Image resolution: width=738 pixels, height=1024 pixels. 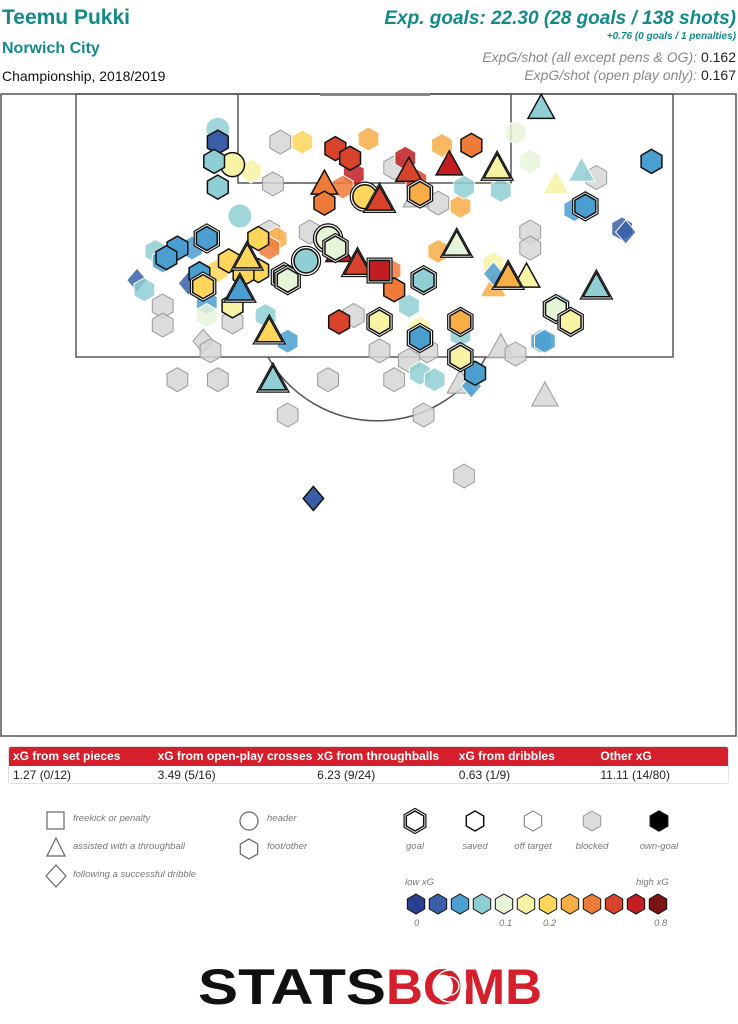 I want to click on legend-label-triangle: assisted with a throughball, so click(x=129, y=846).